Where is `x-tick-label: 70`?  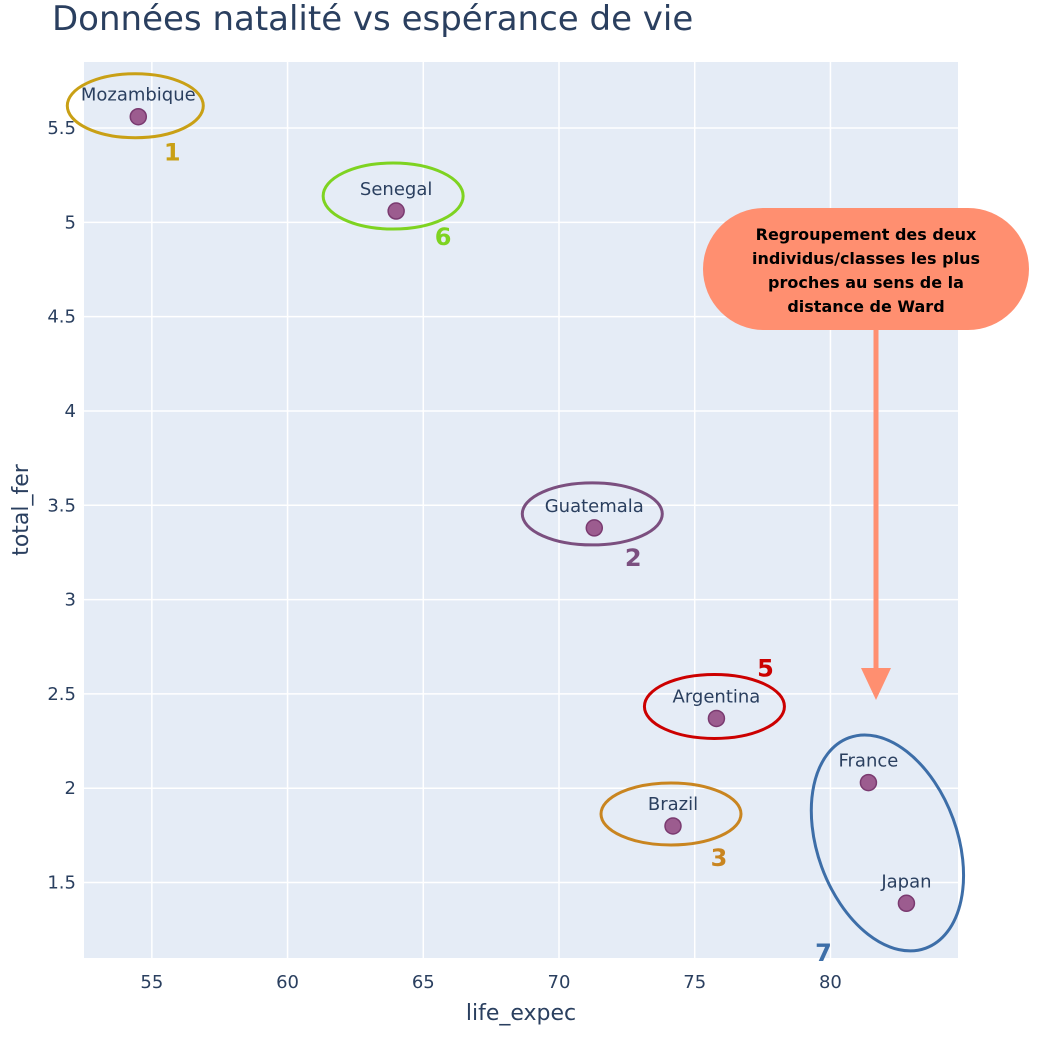
x-tick-label: 70 is located at coordinates (559, 982).